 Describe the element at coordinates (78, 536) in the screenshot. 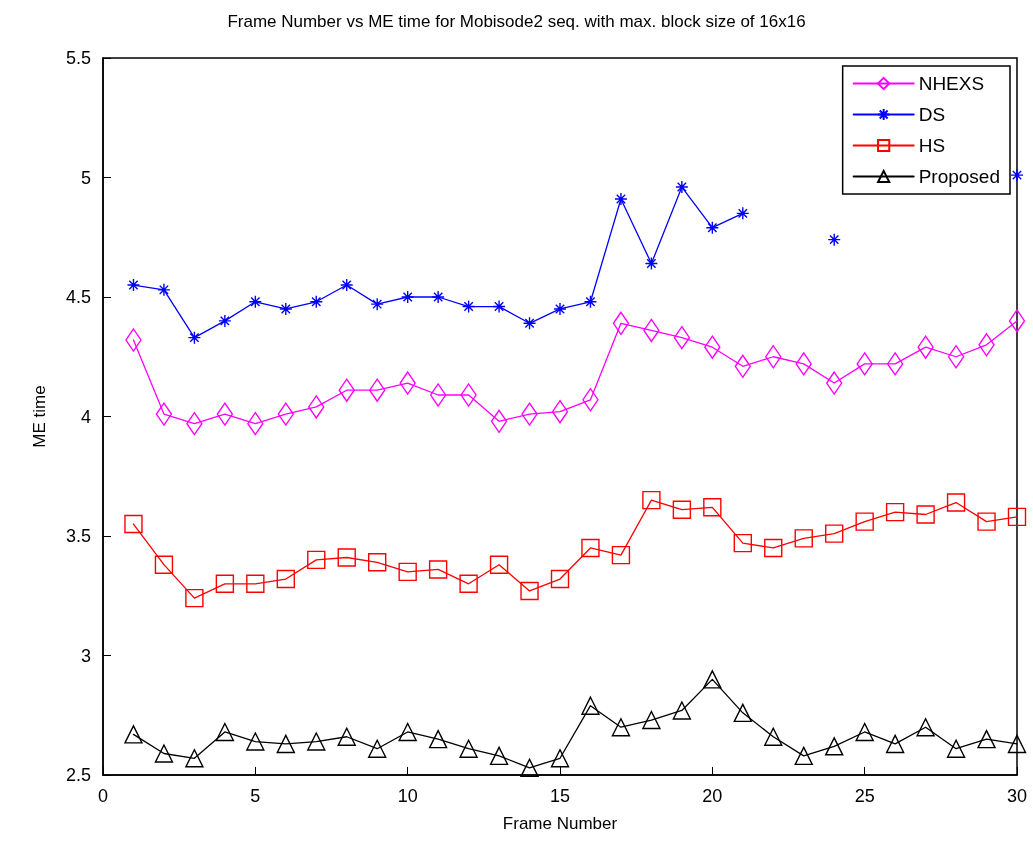

I see `y-tick-label: 3.5` at that location.